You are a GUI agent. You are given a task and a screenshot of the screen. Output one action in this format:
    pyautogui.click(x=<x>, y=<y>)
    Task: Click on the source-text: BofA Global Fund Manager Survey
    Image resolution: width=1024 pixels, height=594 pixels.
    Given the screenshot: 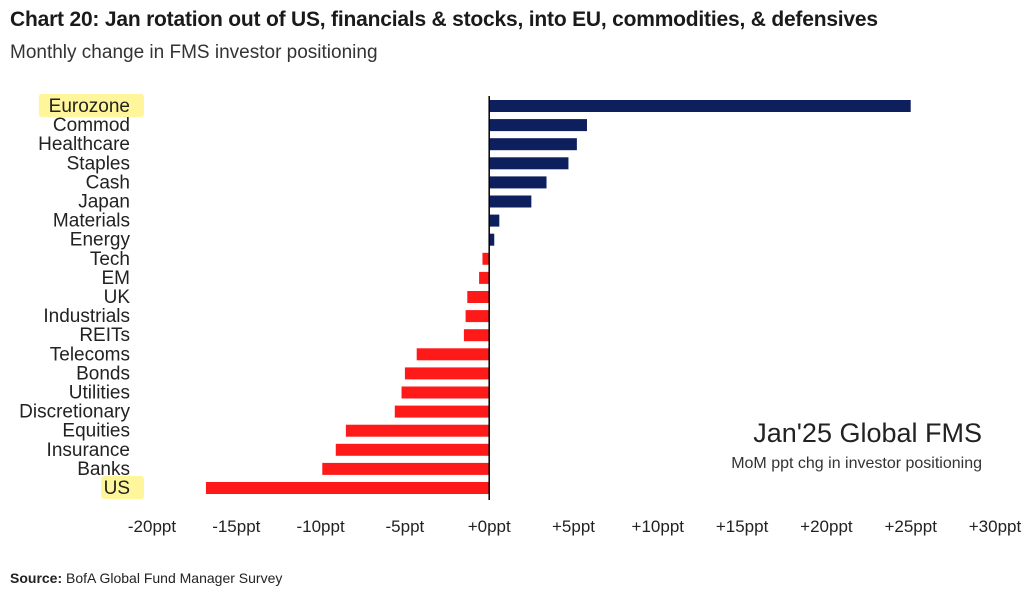 What is the action you would take?
    pyautogui.click(x=174, y=578)
    